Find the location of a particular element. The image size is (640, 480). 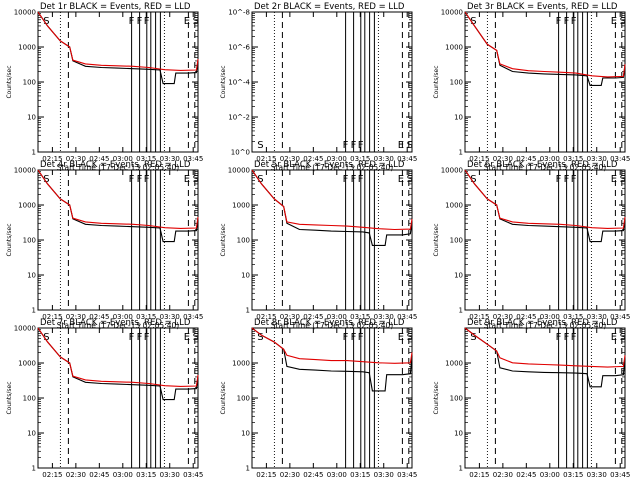

y-tick-label: 10^-8 is located at coordinates (239, 13).